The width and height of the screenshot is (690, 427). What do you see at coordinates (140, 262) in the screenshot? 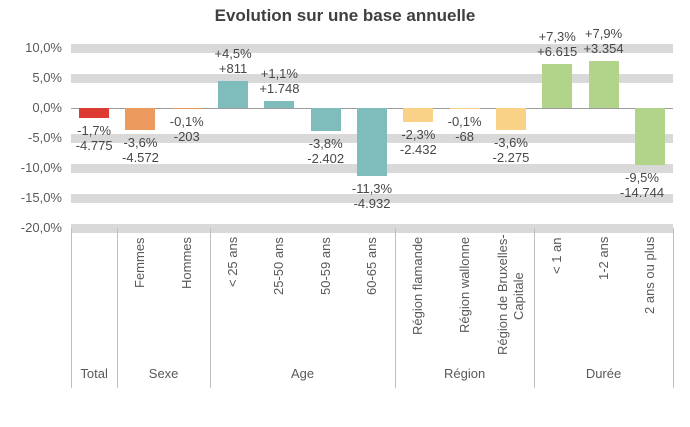
I see `category-label-femmes: Femmes` at bounding box center [140, 262].